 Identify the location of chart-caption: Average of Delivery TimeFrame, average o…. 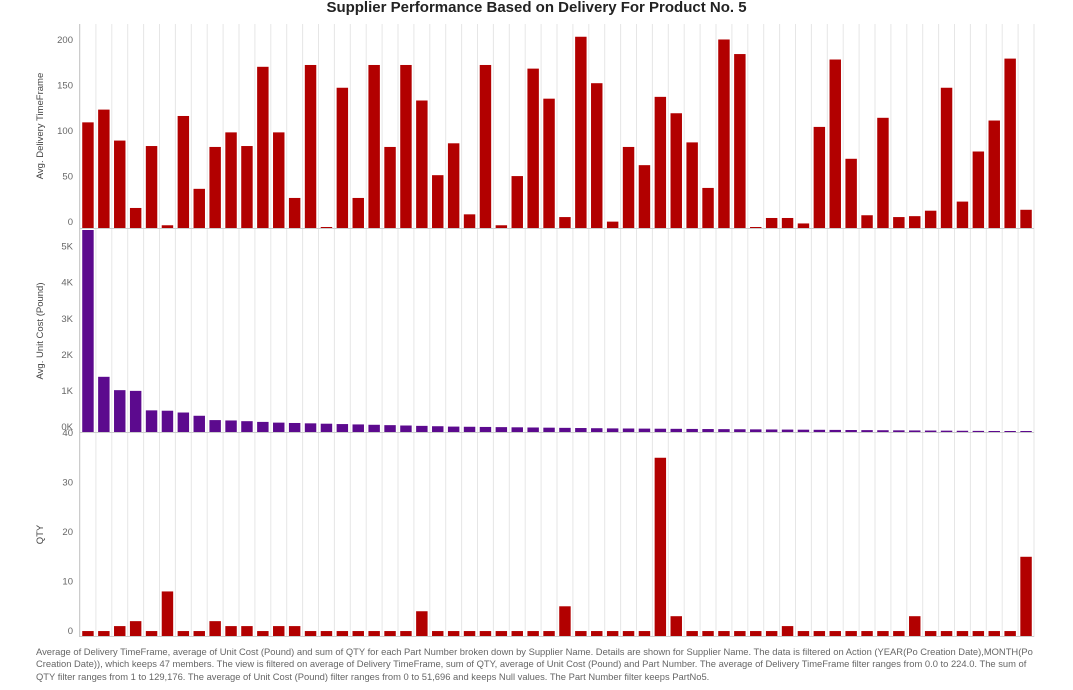
(534, 664).